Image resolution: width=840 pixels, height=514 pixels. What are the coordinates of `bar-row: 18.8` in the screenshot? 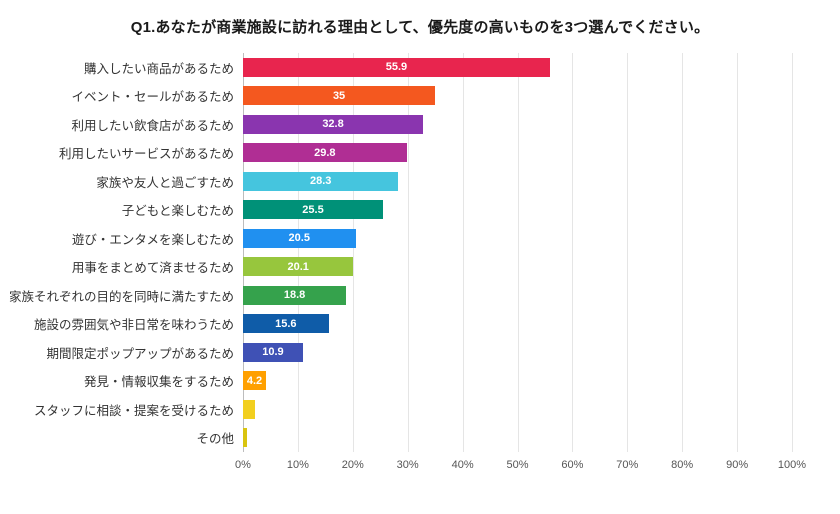 It's located at (517, 295).